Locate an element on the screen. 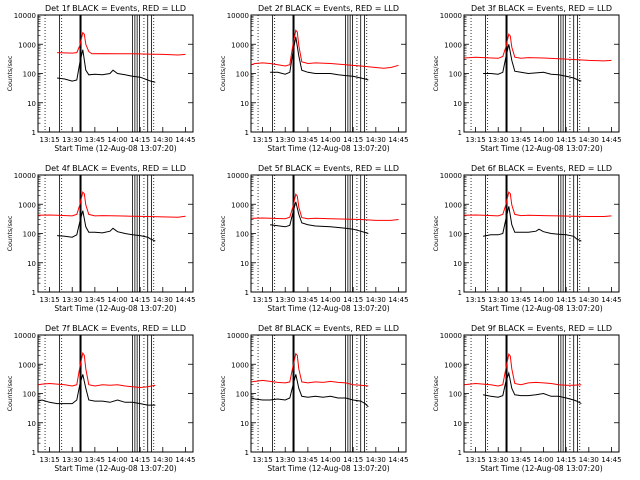 Image resolution: width=640 pixels, height=480 pixels. panel-title: Det 6f BLACK = Events, RED = LLD is located at coordinates (541, 168).